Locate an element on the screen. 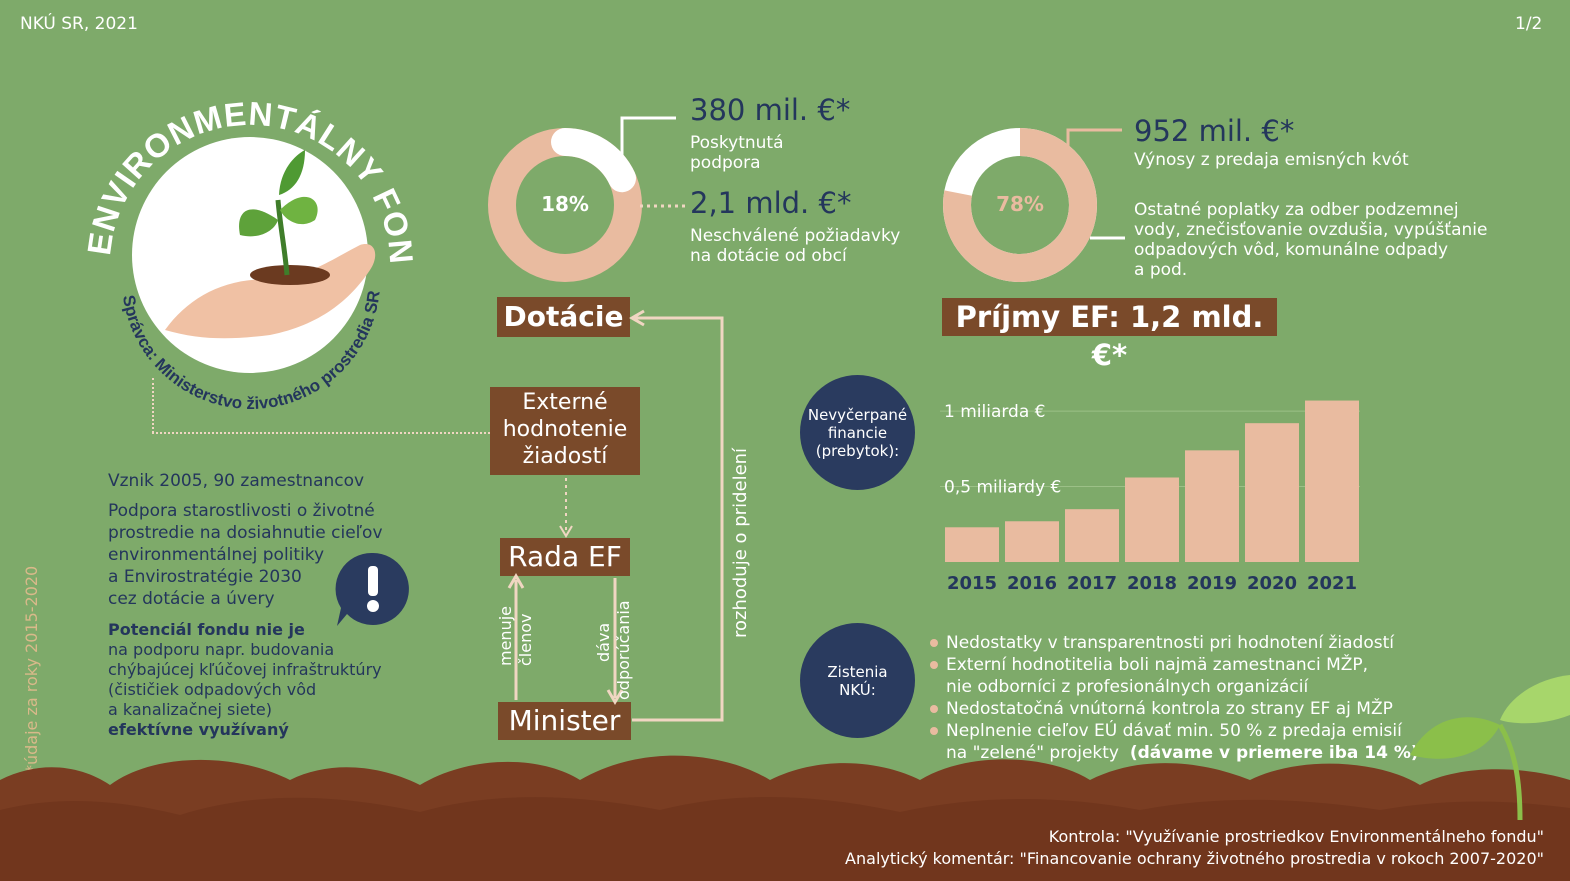 This screenshot has height=881, width=1570. surplus-circle: Nevyčerpané financie (prebytok): is located at coordinates (857, 432).